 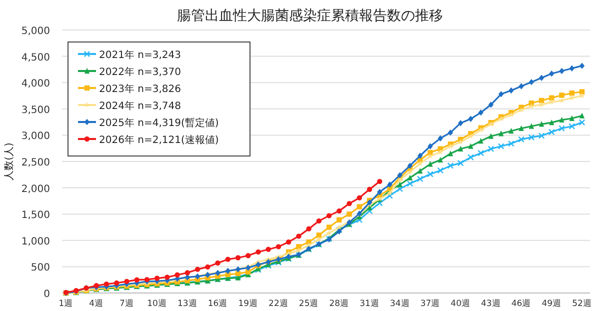 I want to click on legend-label: 2024年 n=3,748, so click(x=140, y=106).